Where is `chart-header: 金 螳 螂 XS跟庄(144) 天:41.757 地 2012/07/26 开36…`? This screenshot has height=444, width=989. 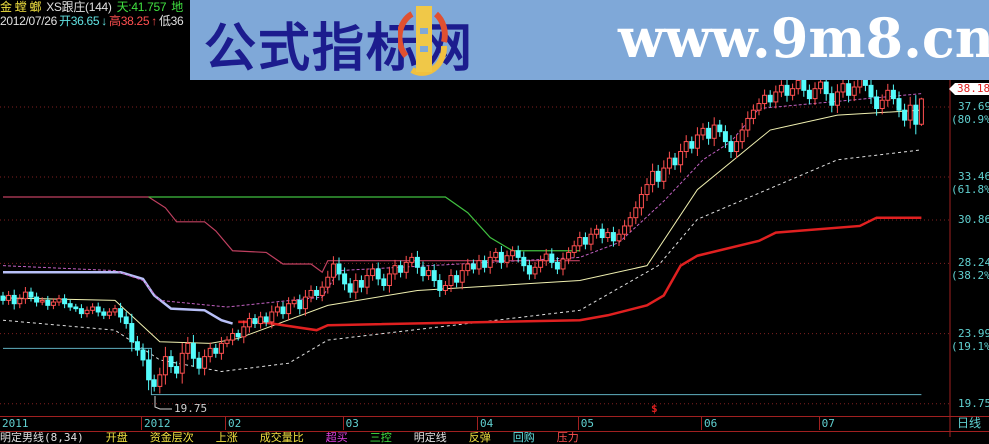
chart-header: 金 螳 螂 XS跟庄(144) 天:41.757 地 2012/07/26 开36… is located at coordinates (100, 15).